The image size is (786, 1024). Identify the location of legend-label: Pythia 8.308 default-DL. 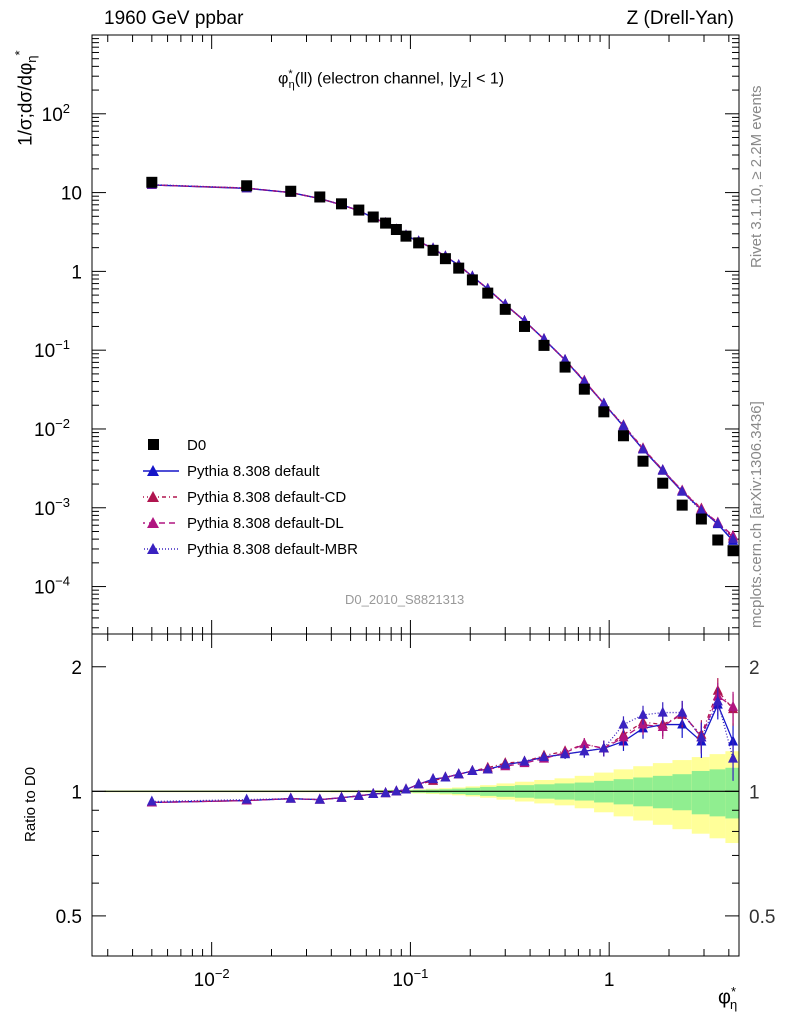
(265, 523).